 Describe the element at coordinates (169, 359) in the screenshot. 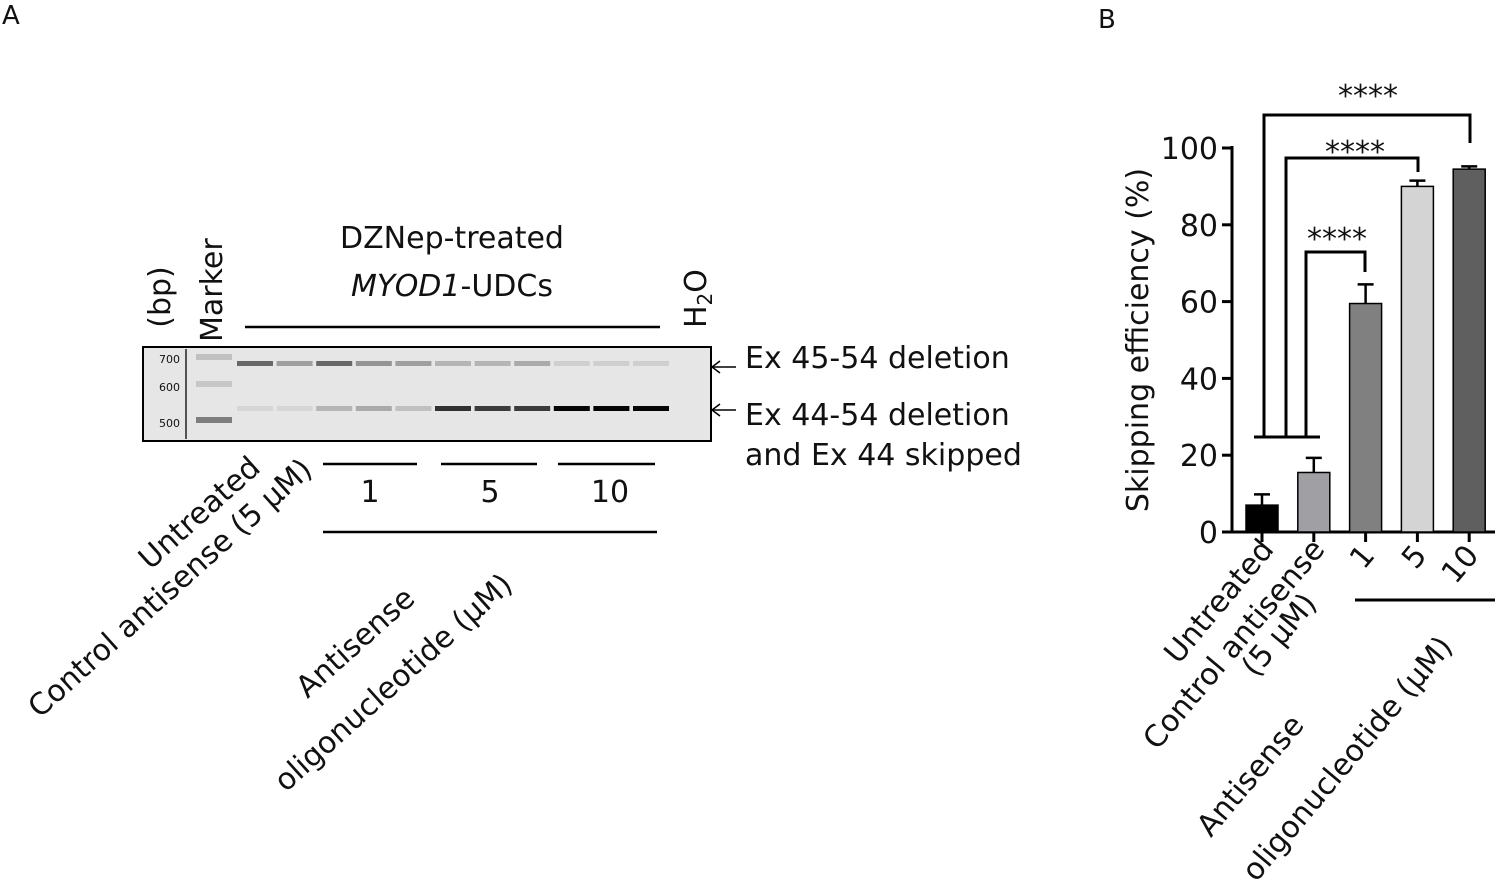

I see `size-tick-700: 700` at that location.